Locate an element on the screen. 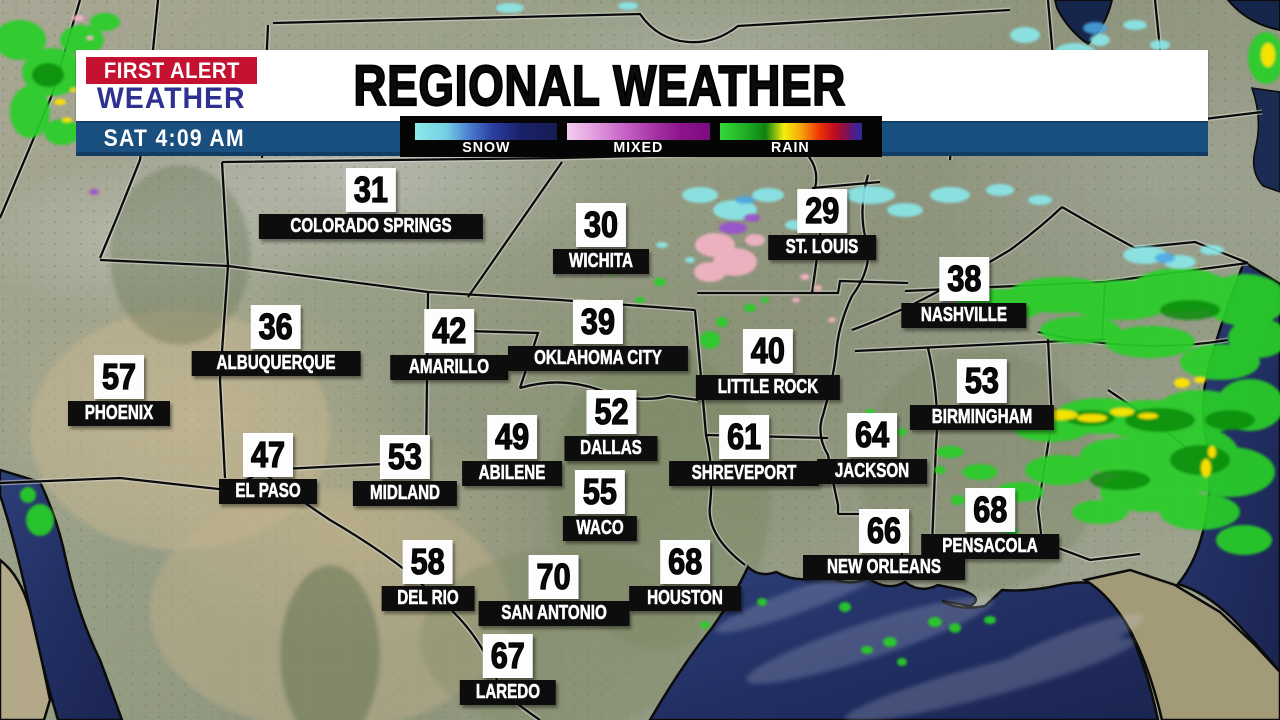  city-temperature: 30 is located at coordinates (601, 225).